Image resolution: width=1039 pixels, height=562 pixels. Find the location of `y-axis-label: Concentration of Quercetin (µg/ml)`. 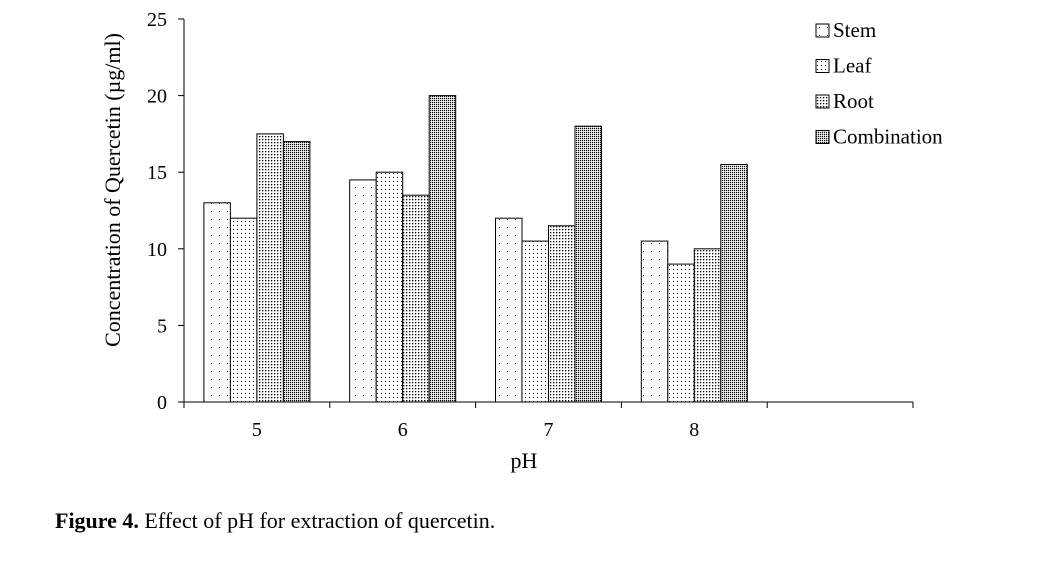

y-axis-label: Concentration of Quercetin (µg/ml) is located at coordinates (112, 190).